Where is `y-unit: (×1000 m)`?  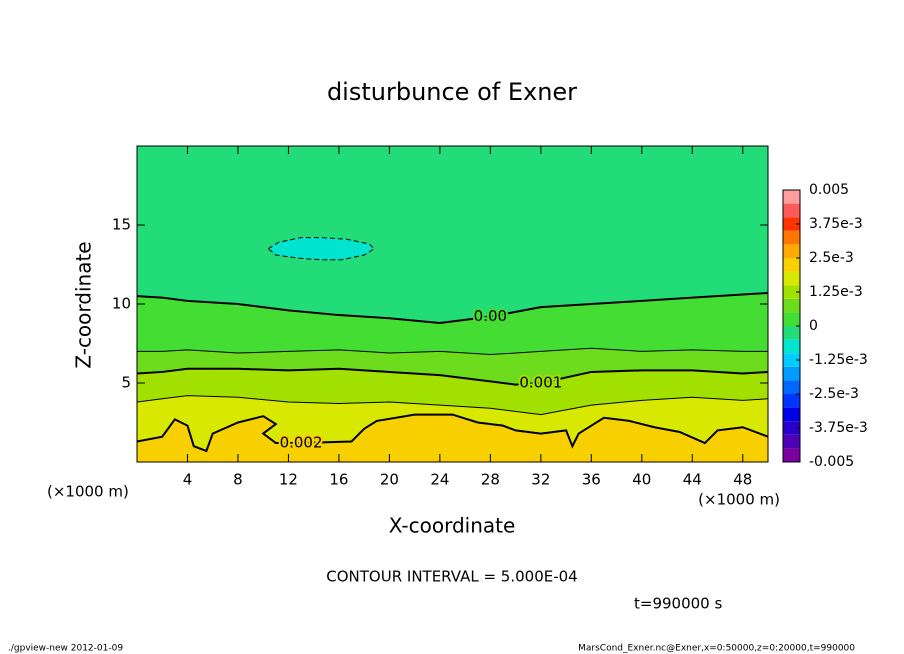
y-unit: (×1000 m) is located at coordinates (88, 492).